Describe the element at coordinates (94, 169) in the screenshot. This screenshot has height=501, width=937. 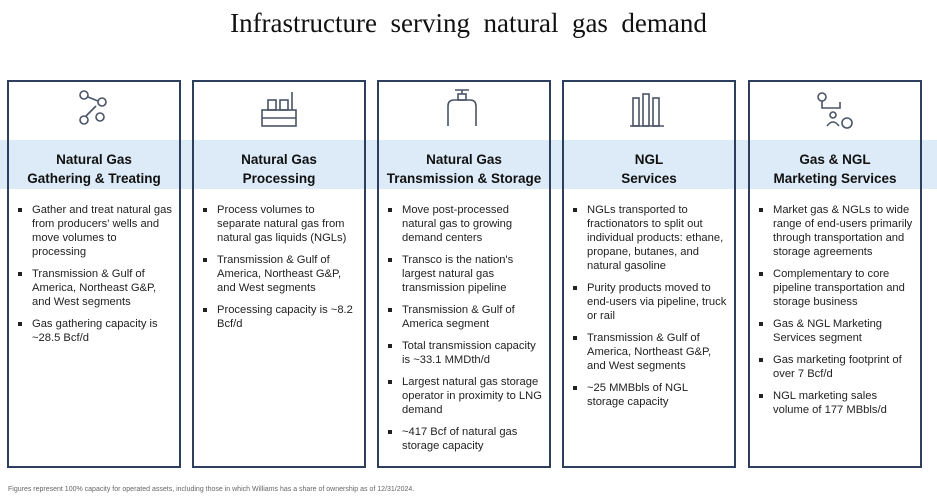
I see `column-title: Natural Gas Gathering & Treating` at that location.